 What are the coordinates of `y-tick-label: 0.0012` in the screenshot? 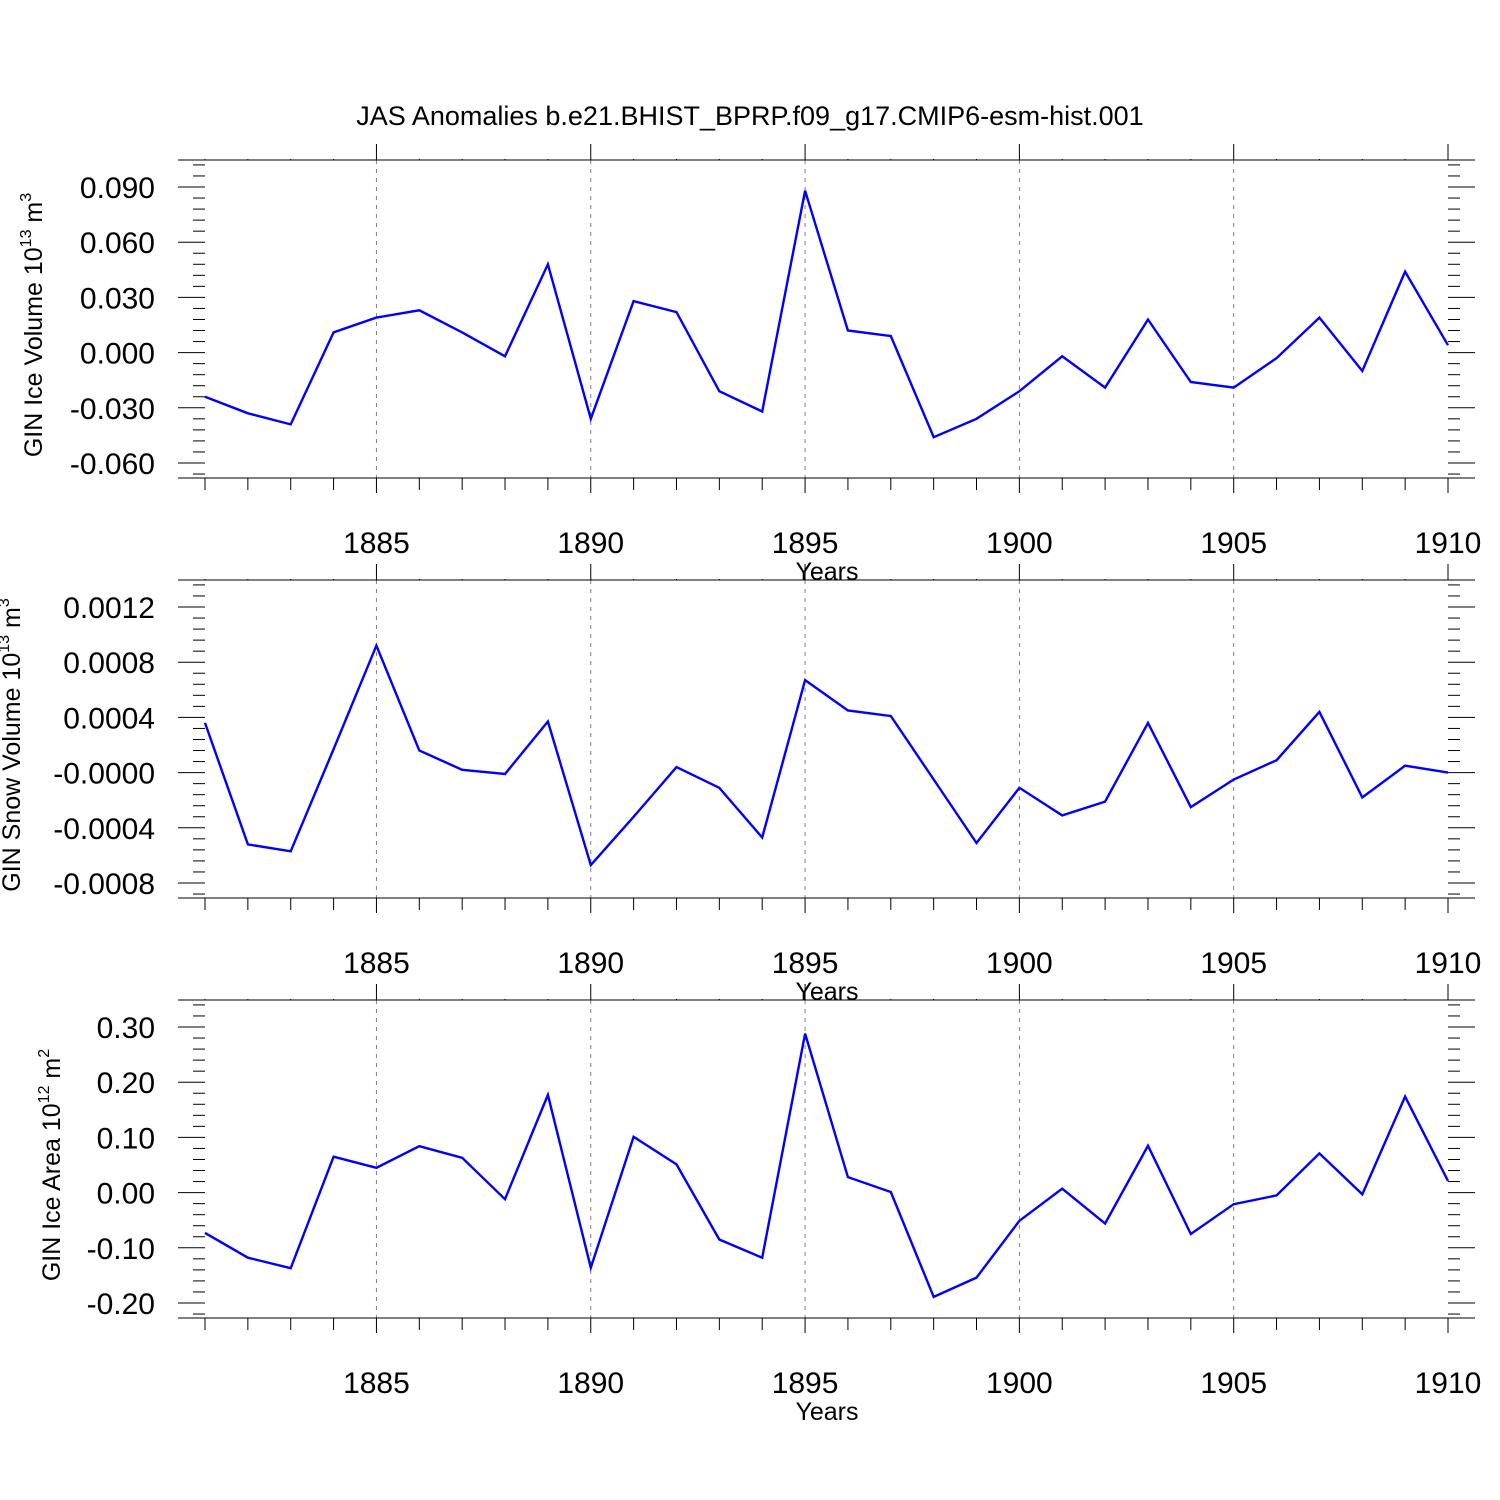 It's located at (109, 608).